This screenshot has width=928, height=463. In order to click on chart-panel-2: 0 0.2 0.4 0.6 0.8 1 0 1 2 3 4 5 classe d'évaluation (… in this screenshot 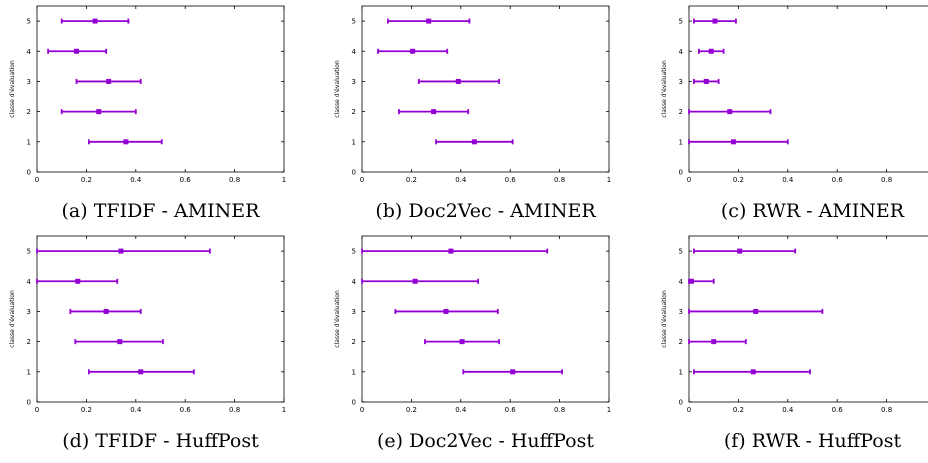, I will do `click(472, 113)`.